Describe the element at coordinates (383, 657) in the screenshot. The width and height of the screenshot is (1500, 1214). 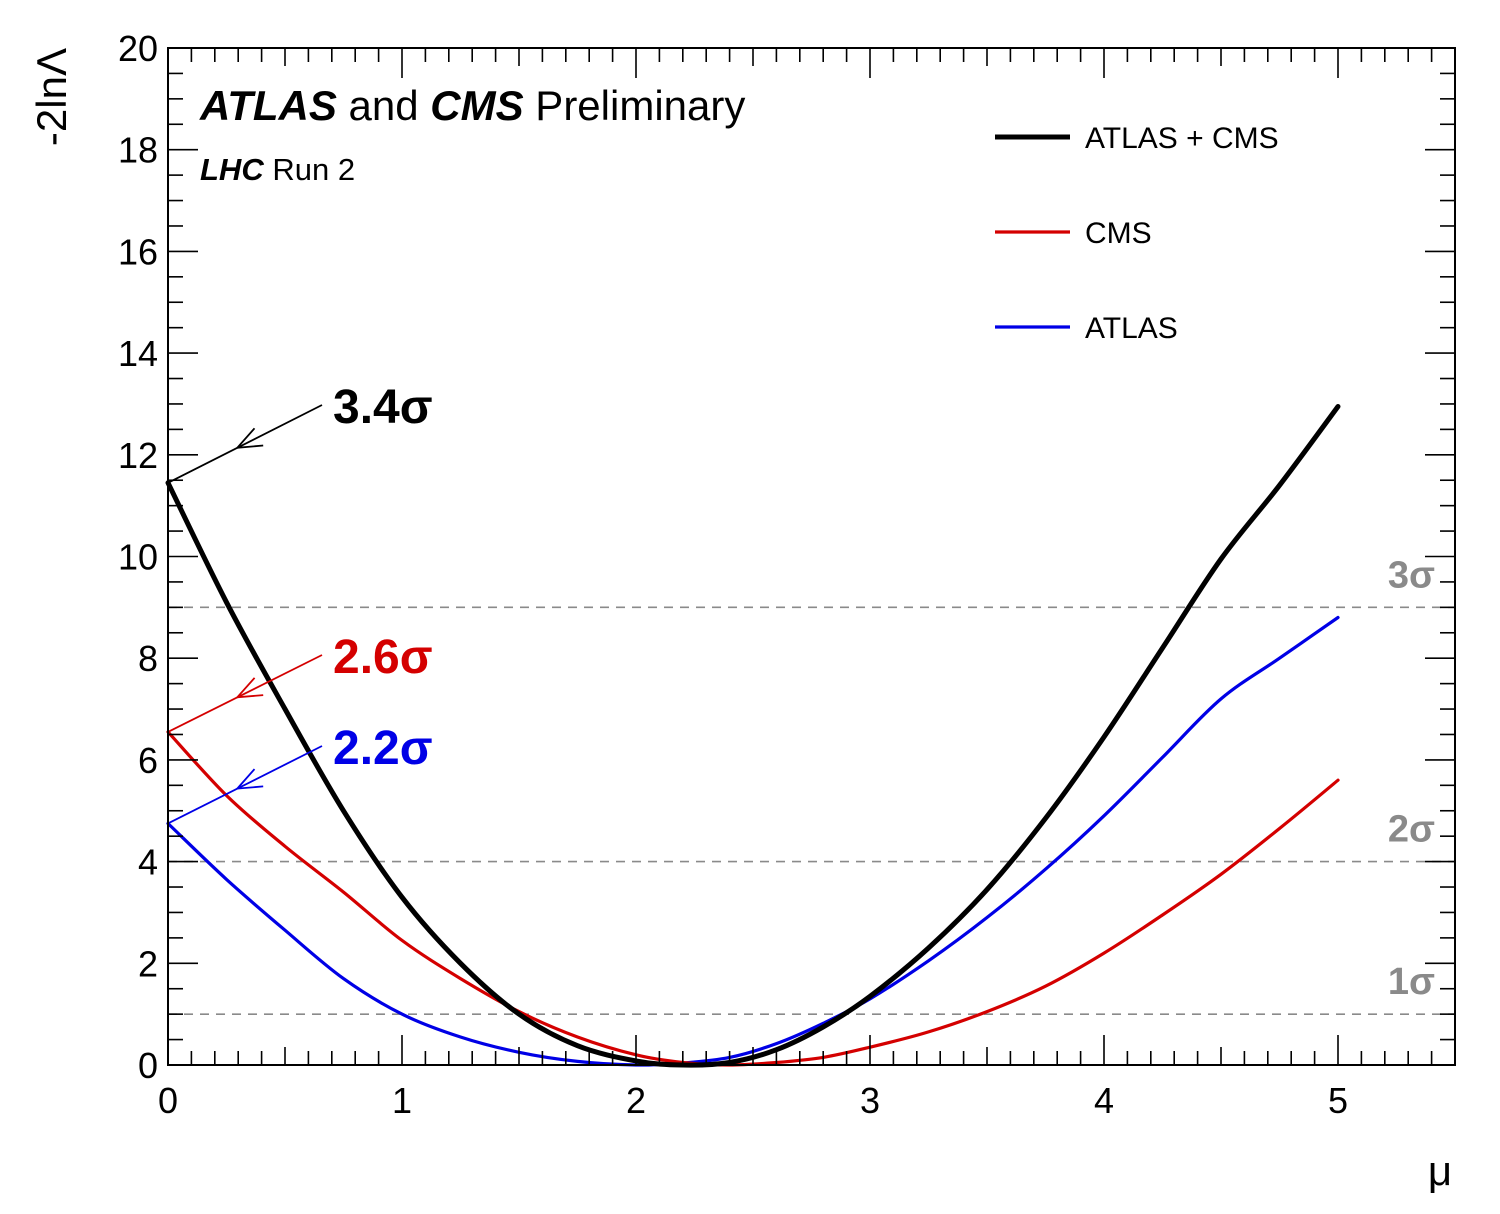
I see `annotation-label: 2.6σ` at that location.